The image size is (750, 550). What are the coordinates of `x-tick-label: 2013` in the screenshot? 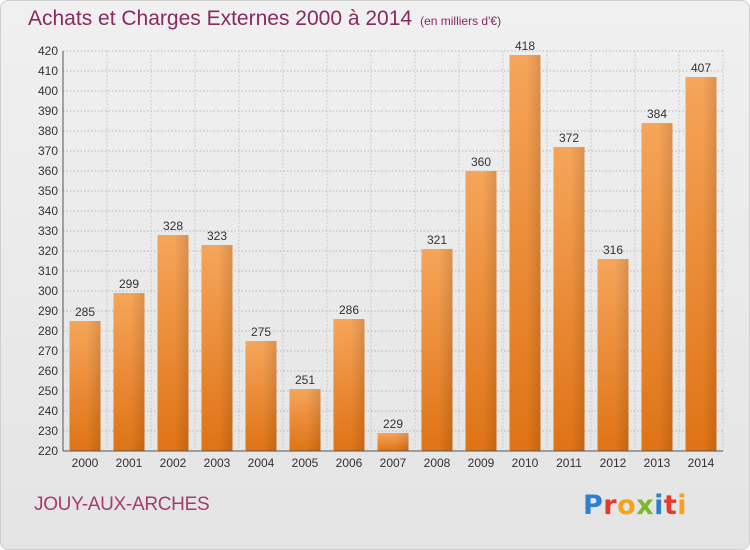 It's located at (657, 463).